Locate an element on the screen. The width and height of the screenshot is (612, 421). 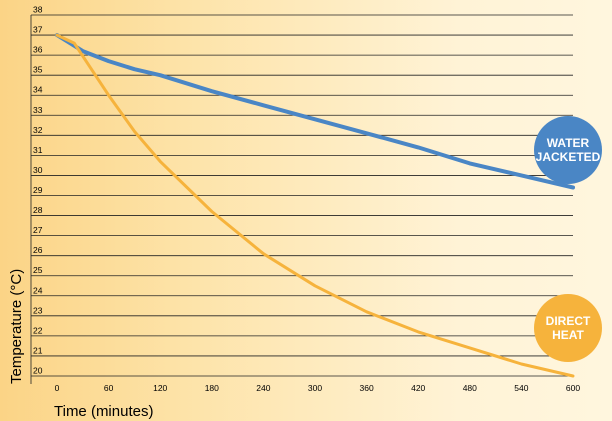
y-tick-label: 36 is located at coordinates (38, 50).